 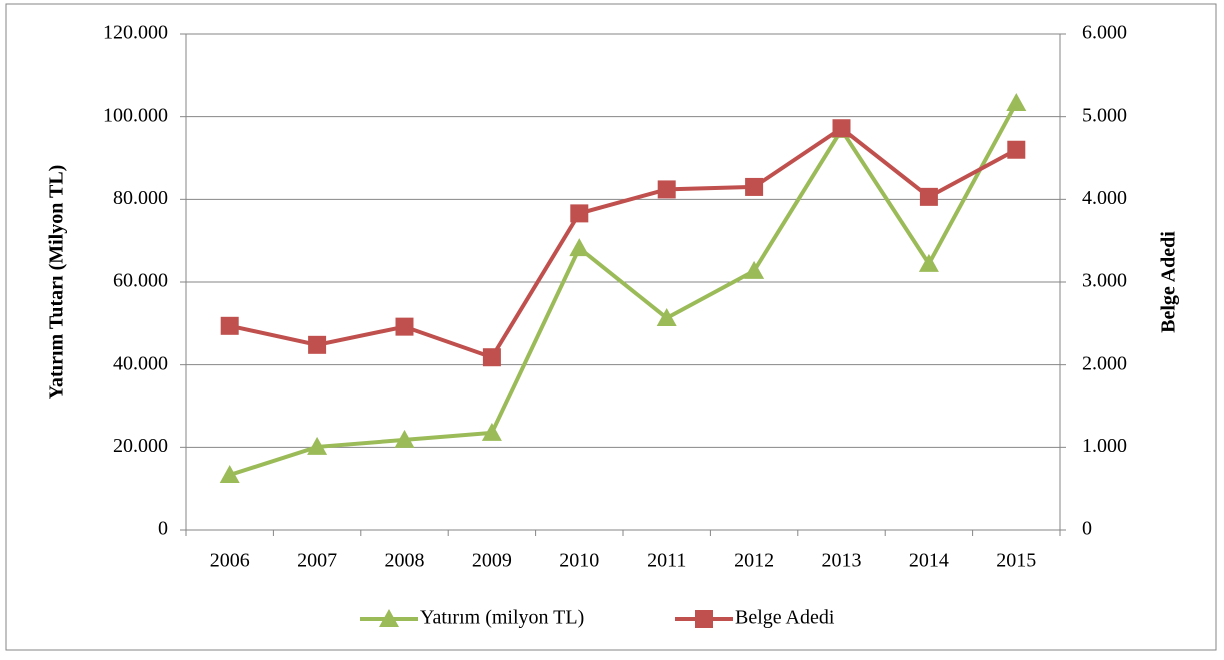 I want to click on x-tick-label: 2009, so click(x=492, y=561).